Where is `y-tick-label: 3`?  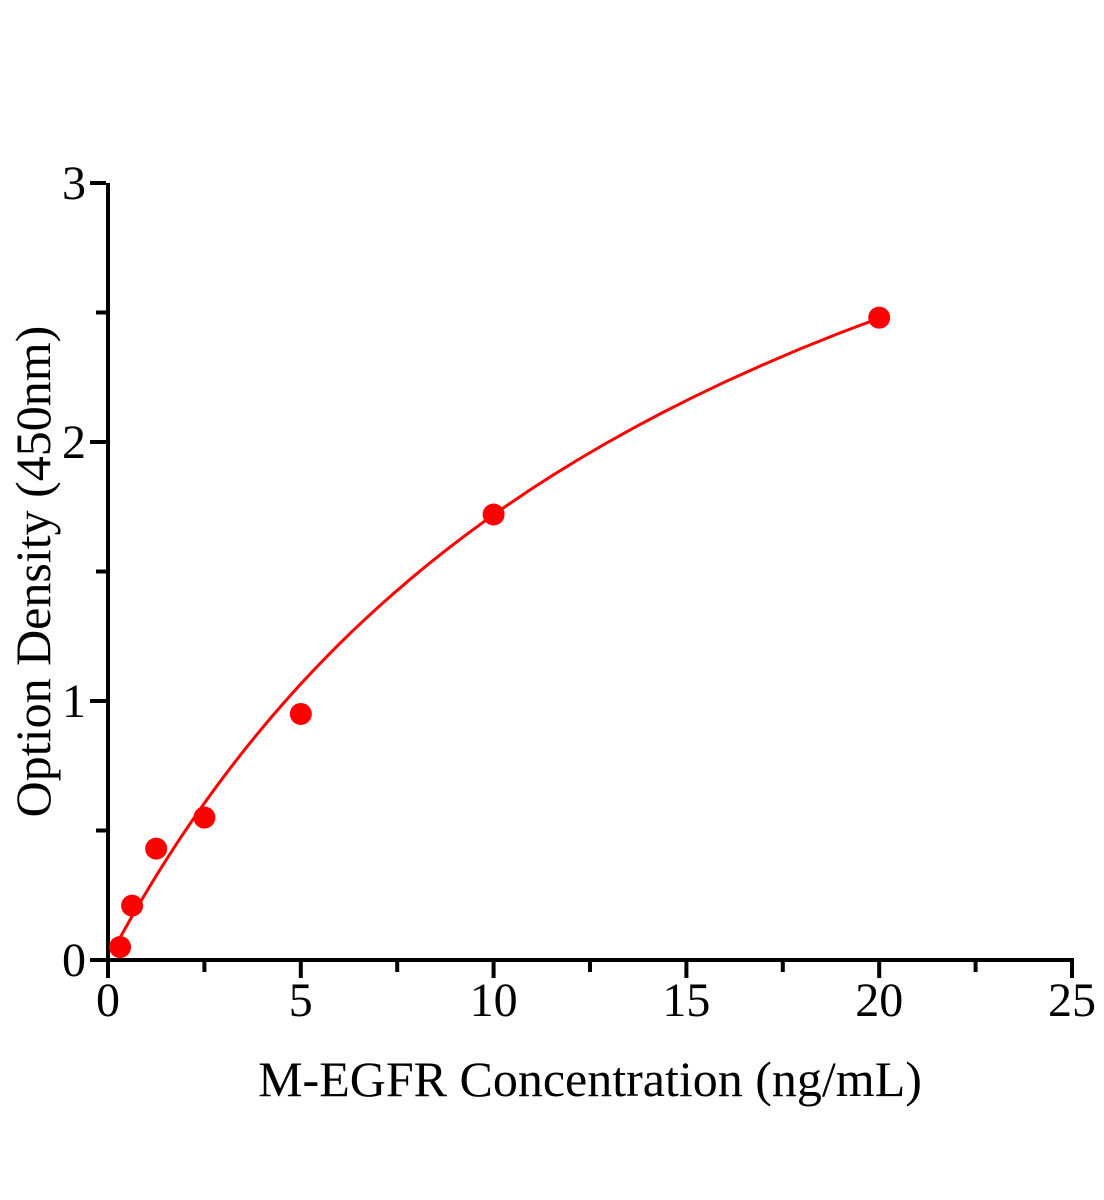 y-tick-label: 3 is located at coordinates (74, 183).